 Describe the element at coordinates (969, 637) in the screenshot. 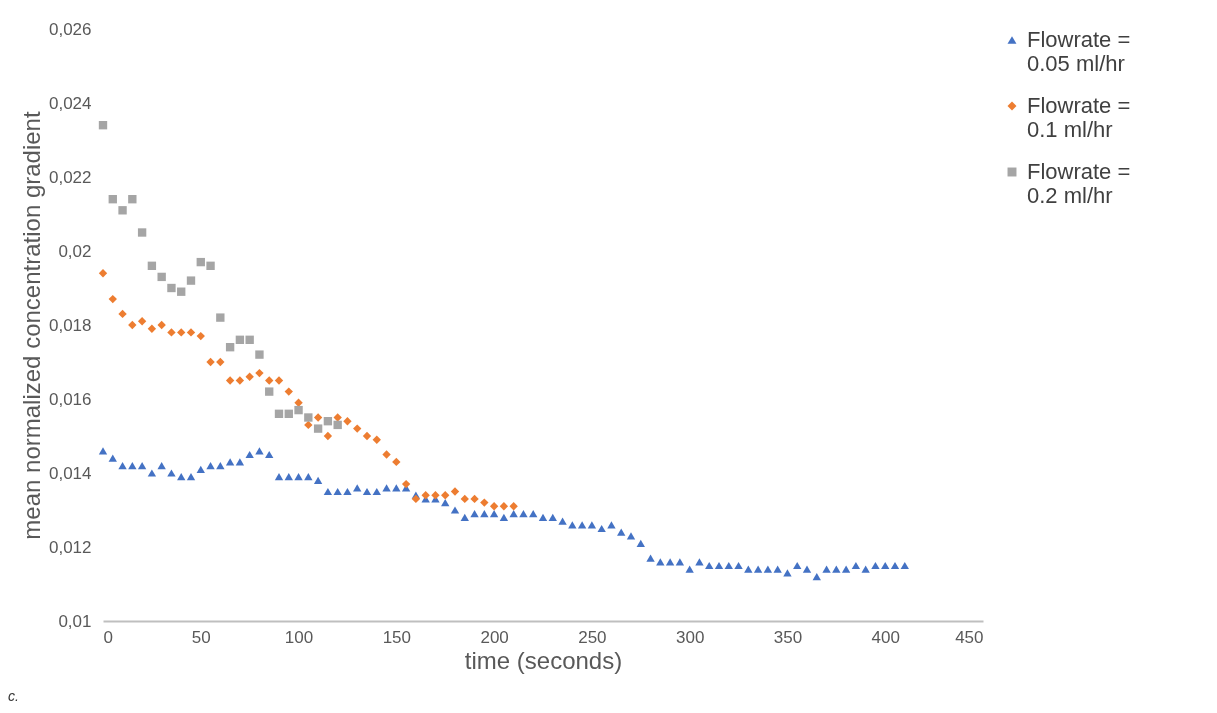

I see `x-tick-label: 450` at that location.